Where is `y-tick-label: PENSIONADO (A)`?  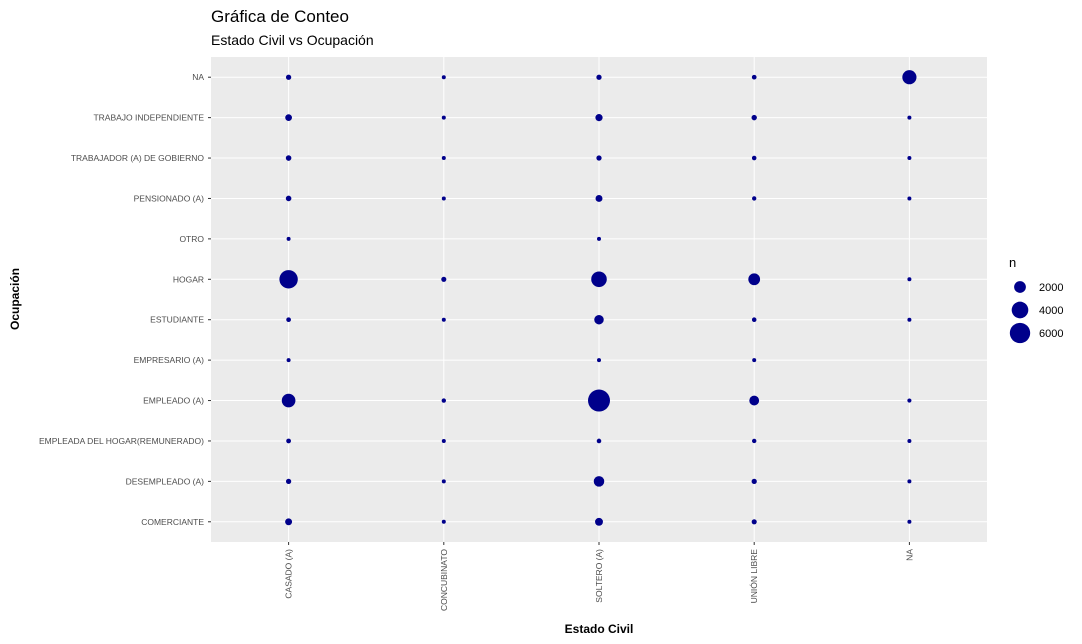 y-tick-label: PENSIONADO (A) is located at coordinates (169, 198).